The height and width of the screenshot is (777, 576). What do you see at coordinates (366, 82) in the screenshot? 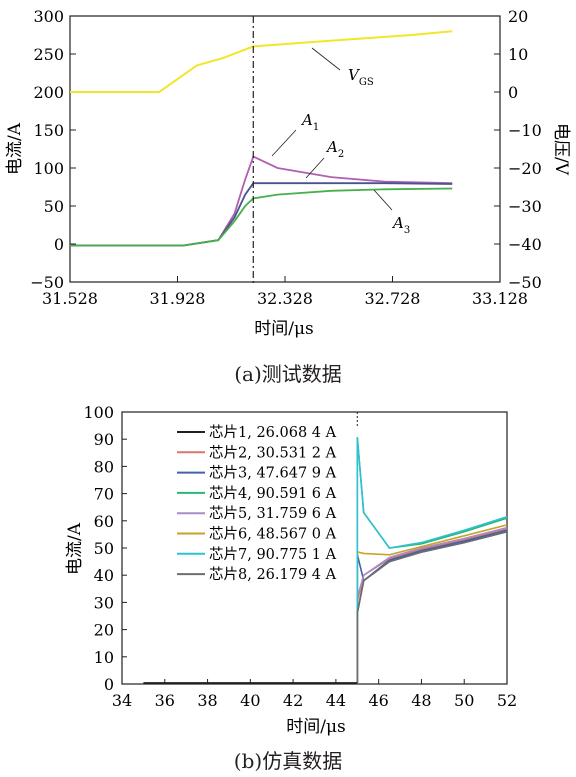
I see `chart-a-series-label-subscript: GS` at bounding box center [366, 82].